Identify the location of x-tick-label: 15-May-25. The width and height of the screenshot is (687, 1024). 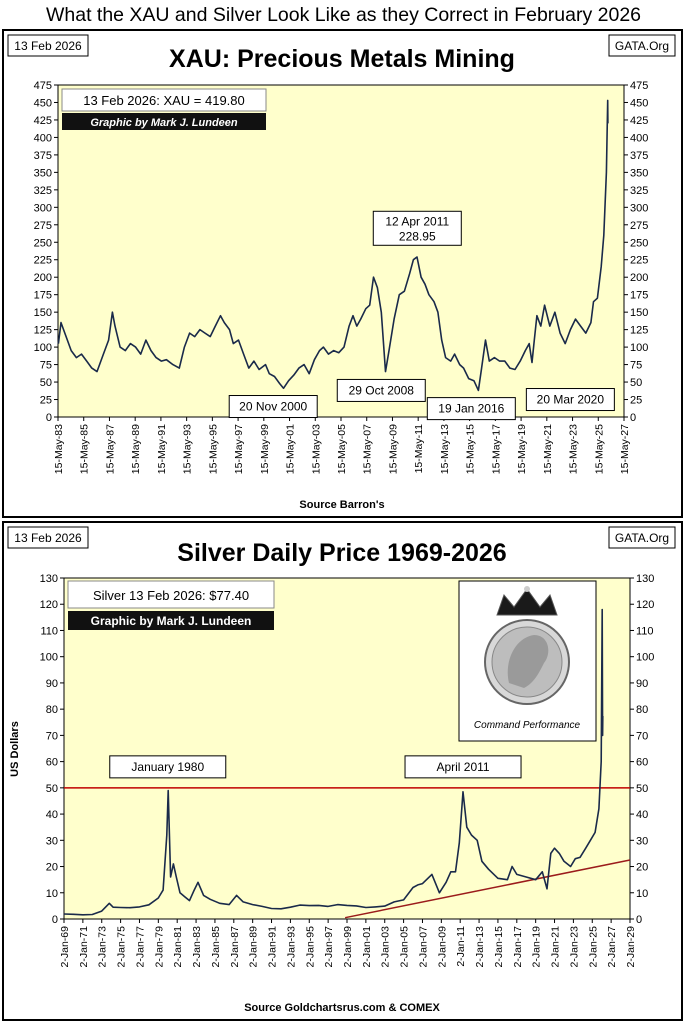
(599, 449).